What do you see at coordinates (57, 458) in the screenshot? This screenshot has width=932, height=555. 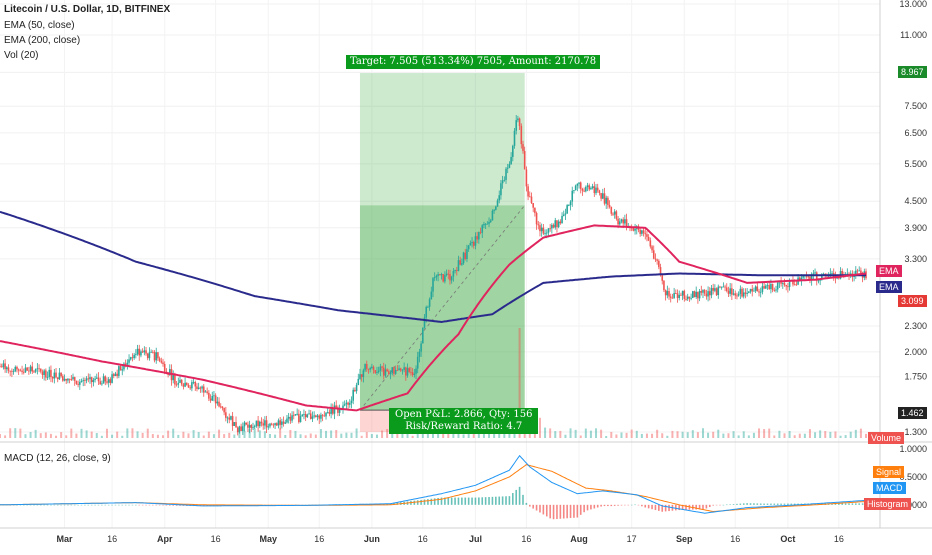 I see `macd-legend: MACD (12, 26, close, 9)` at bounding box center [57, 458].